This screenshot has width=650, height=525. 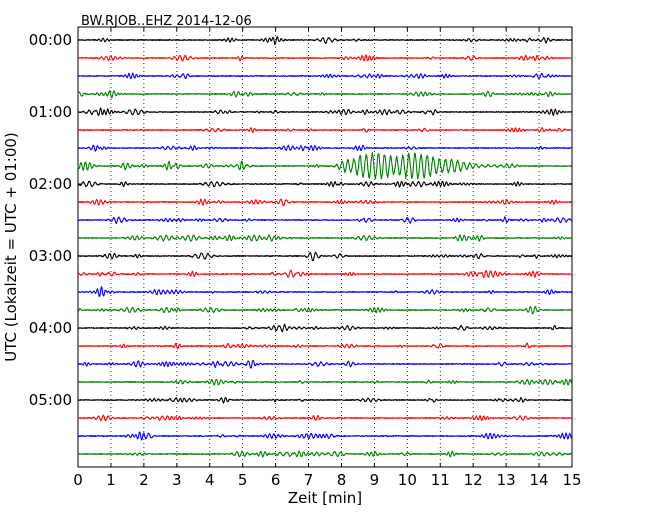 I want to click on x-tick-label: 11, so click(x=440, y=480).